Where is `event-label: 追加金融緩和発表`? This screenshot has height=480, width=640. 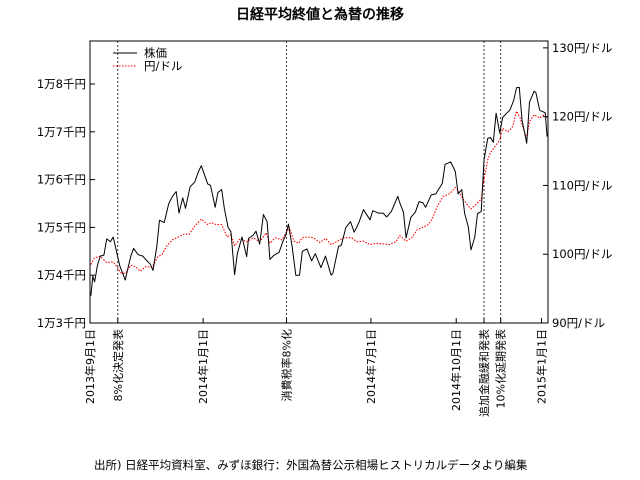
event-label: 追加金融緩和発表 is located at coordinates (484, 373).